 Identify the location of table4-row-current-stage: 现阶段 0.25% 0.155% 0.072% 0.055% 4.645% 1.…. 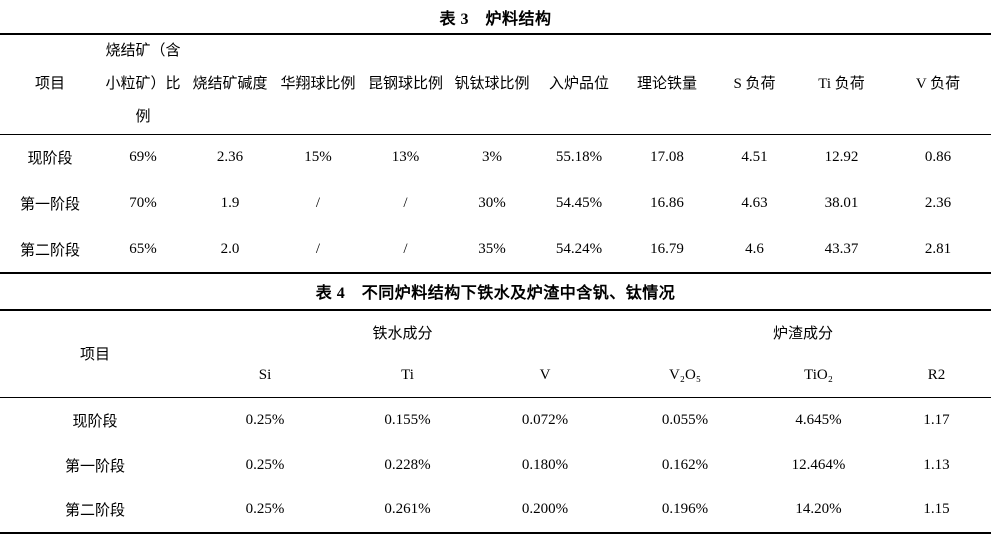
(495, 420).